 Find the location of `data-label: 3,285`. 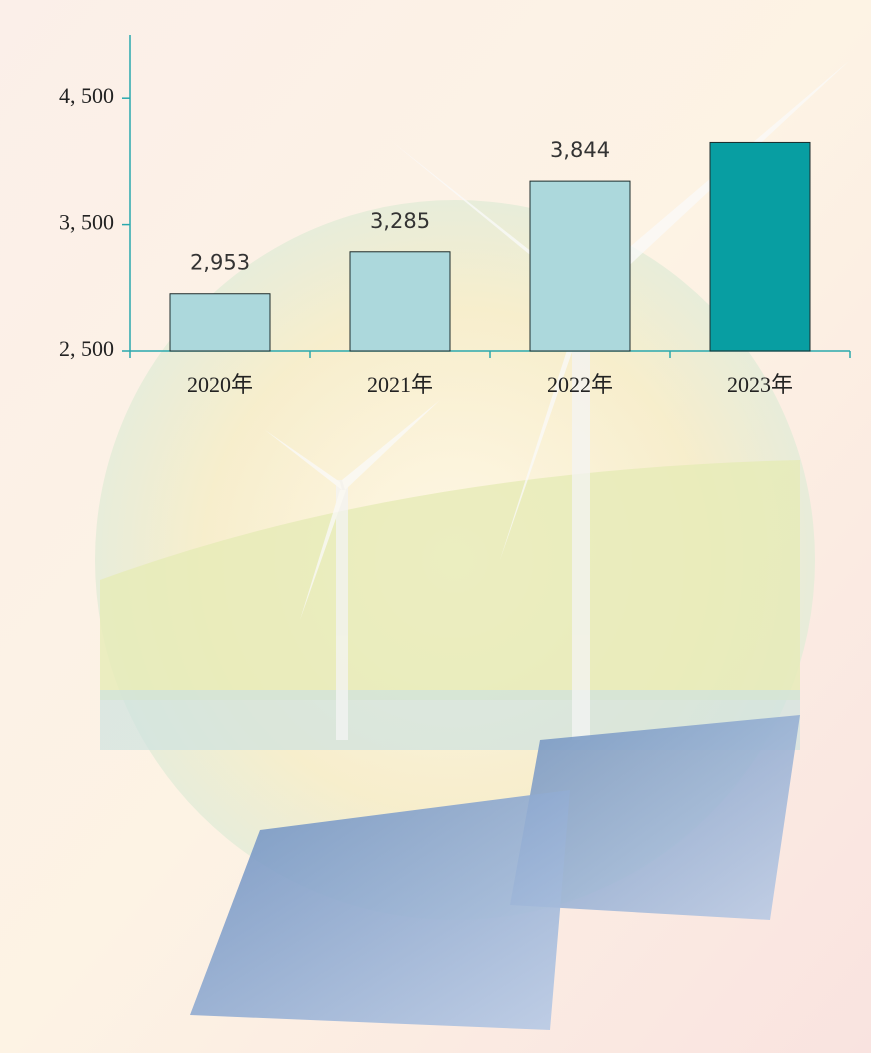

data-label: 3,285 is located at coordinates (400, 221).